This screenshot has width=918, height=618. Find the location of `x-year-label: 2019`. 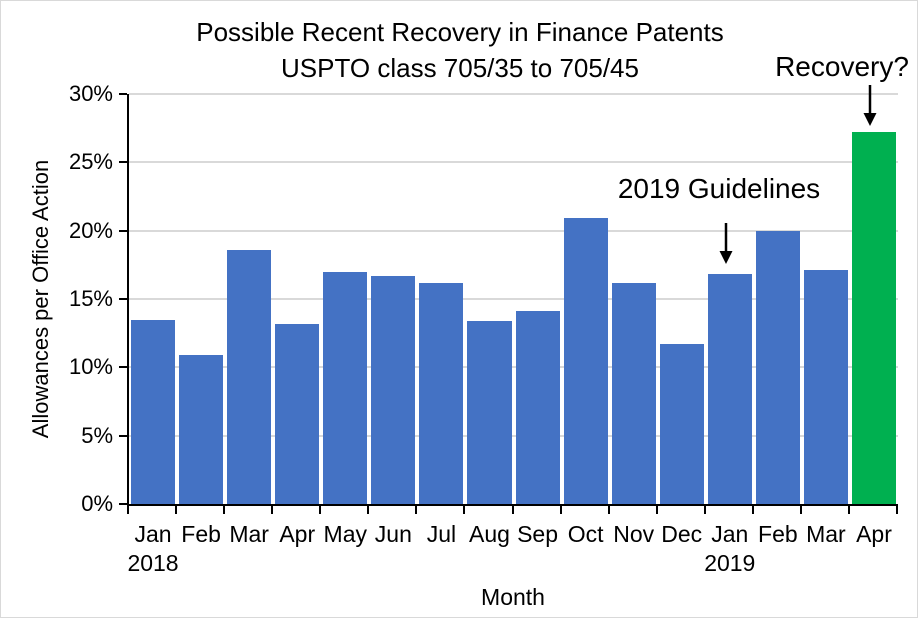

x-year-label: 2019 is located at coordinates (730, 563).